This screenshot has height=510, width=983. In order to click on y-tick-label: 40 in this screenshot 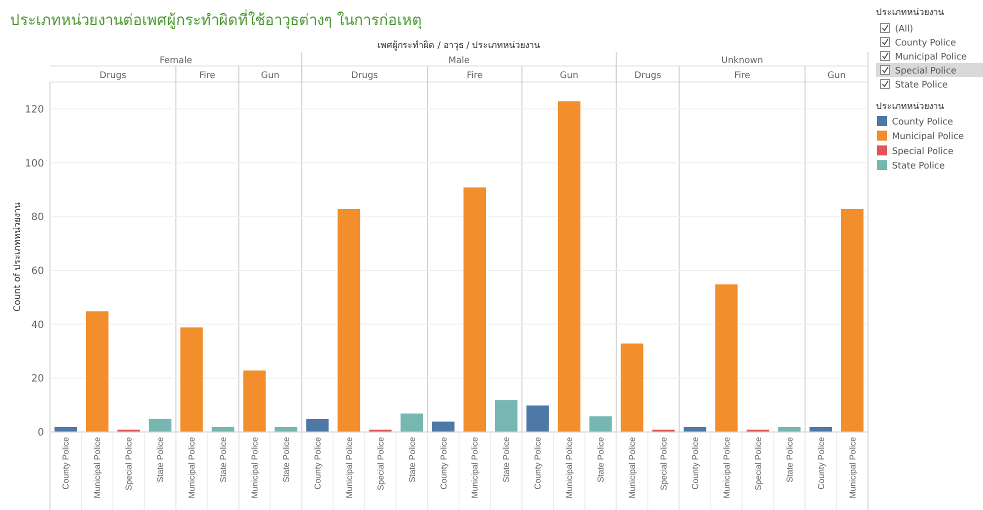, I will do `click(37, 325)`.